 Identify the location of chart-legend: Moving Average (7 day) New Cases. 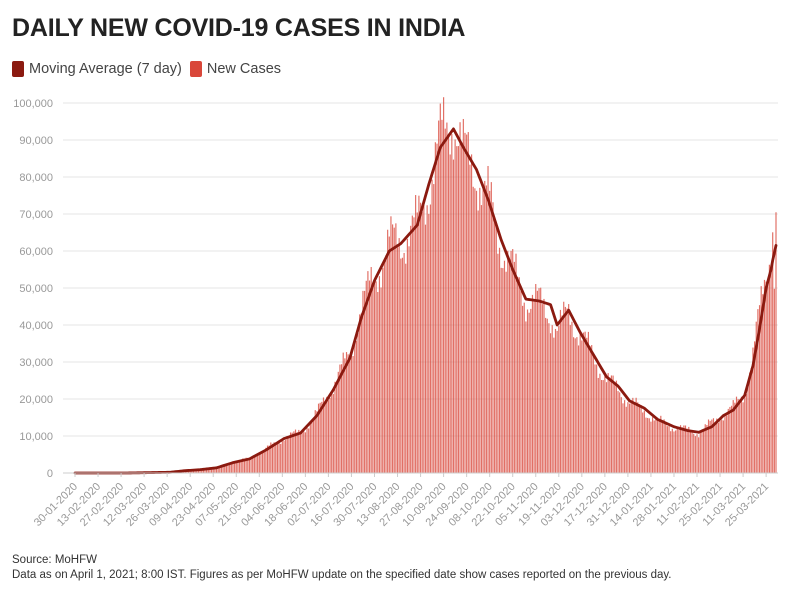
(150, 69).